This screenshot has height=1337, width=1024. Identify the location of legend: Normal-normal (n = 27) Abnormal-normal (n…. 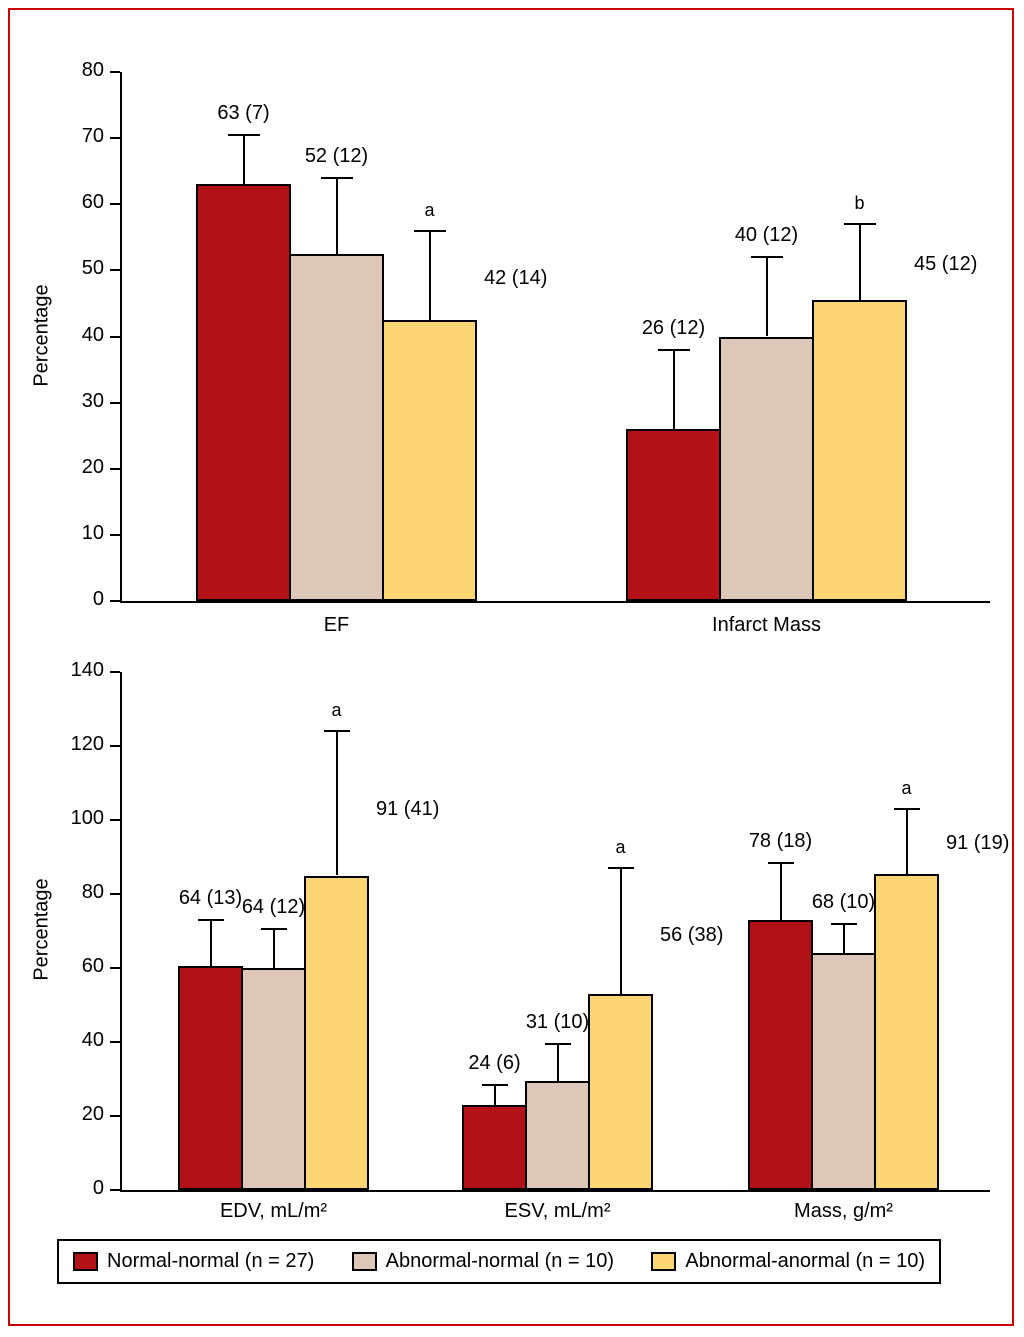
(499, 1261).